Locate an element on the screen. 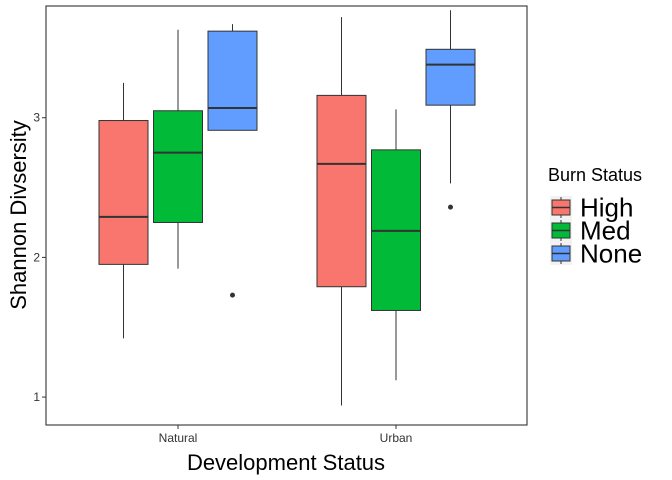  legend-label-high: High is located at coordinates (606, 208).